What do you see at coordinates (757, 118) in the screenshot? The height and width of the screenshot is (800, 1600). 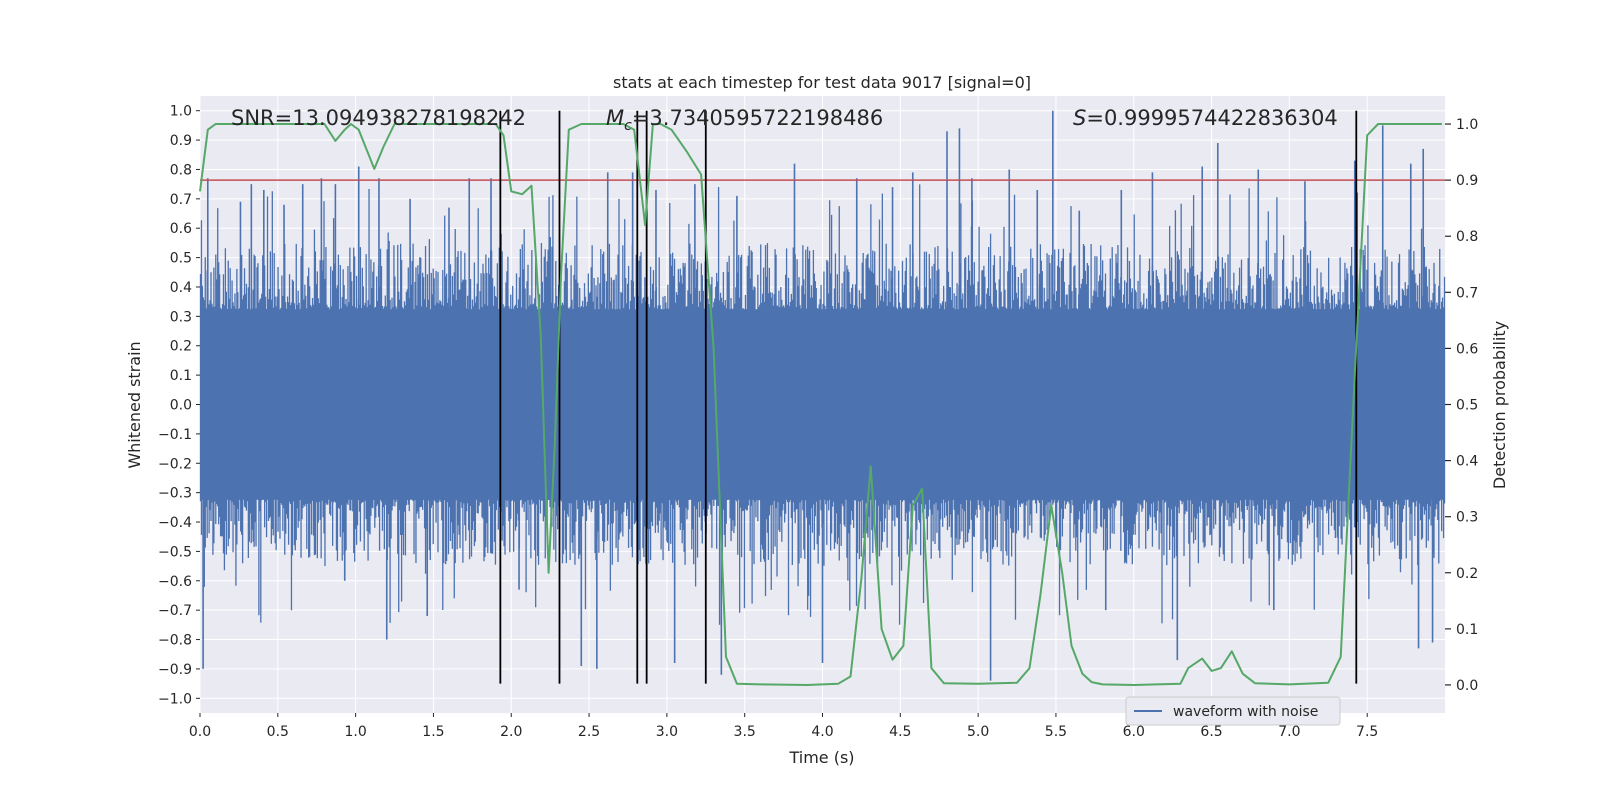 I see `chirp-mass-value: =3.7340595722198486` at bounding box center [757, 118].